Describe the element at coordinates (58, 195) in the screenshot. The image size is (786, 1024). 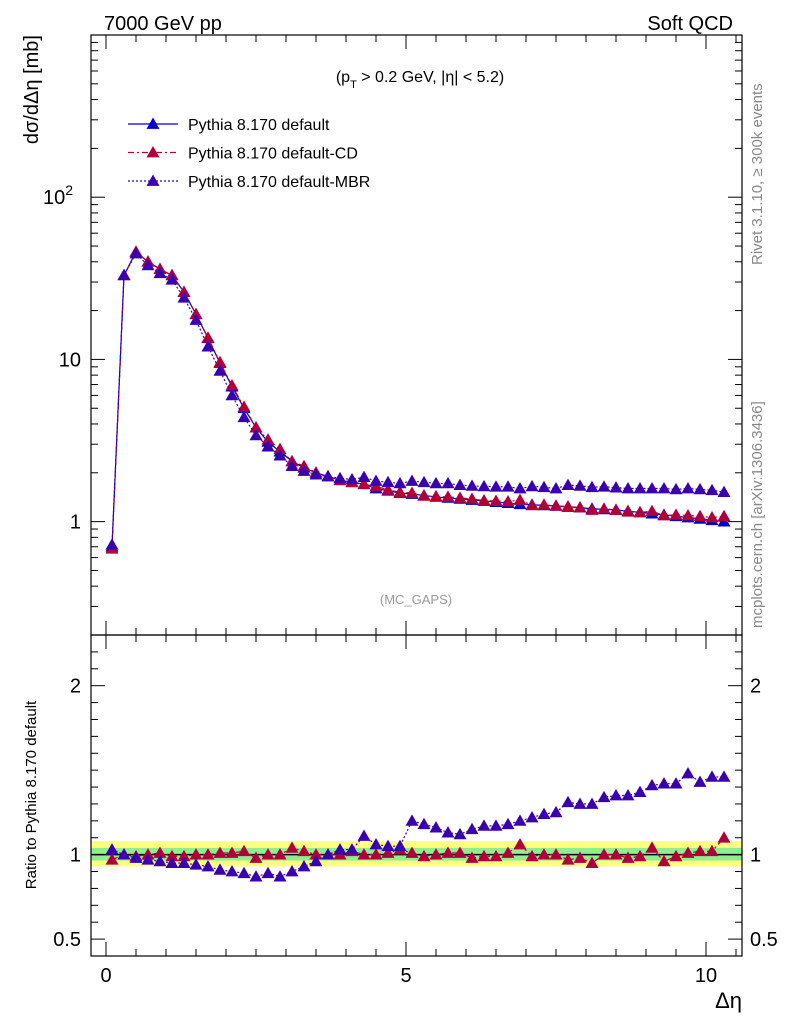
I see `main-y-tick-label: 102` at that location.